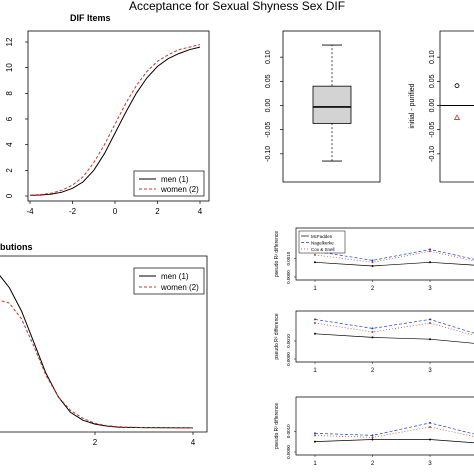 The height and width of the screenshot is (474, 474). Describe the element at coordinates (9, 67) in the screenshot. I see `y-tick-label: 10` at that location.